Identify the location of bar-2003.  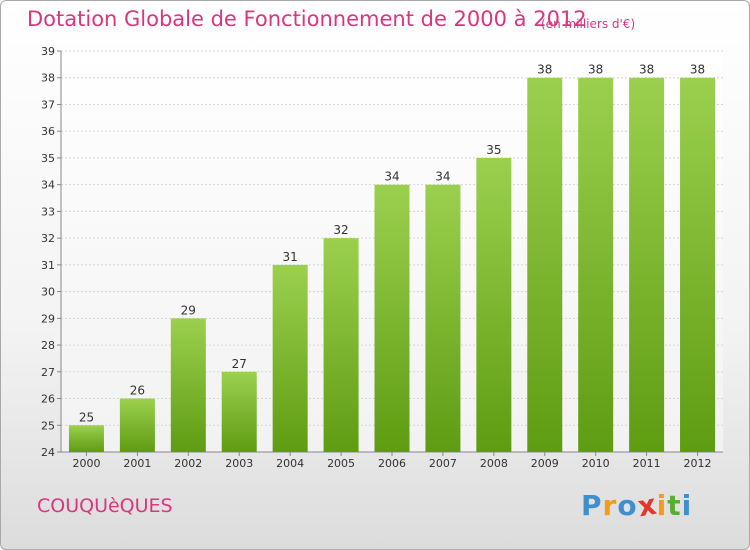
(239, 411).